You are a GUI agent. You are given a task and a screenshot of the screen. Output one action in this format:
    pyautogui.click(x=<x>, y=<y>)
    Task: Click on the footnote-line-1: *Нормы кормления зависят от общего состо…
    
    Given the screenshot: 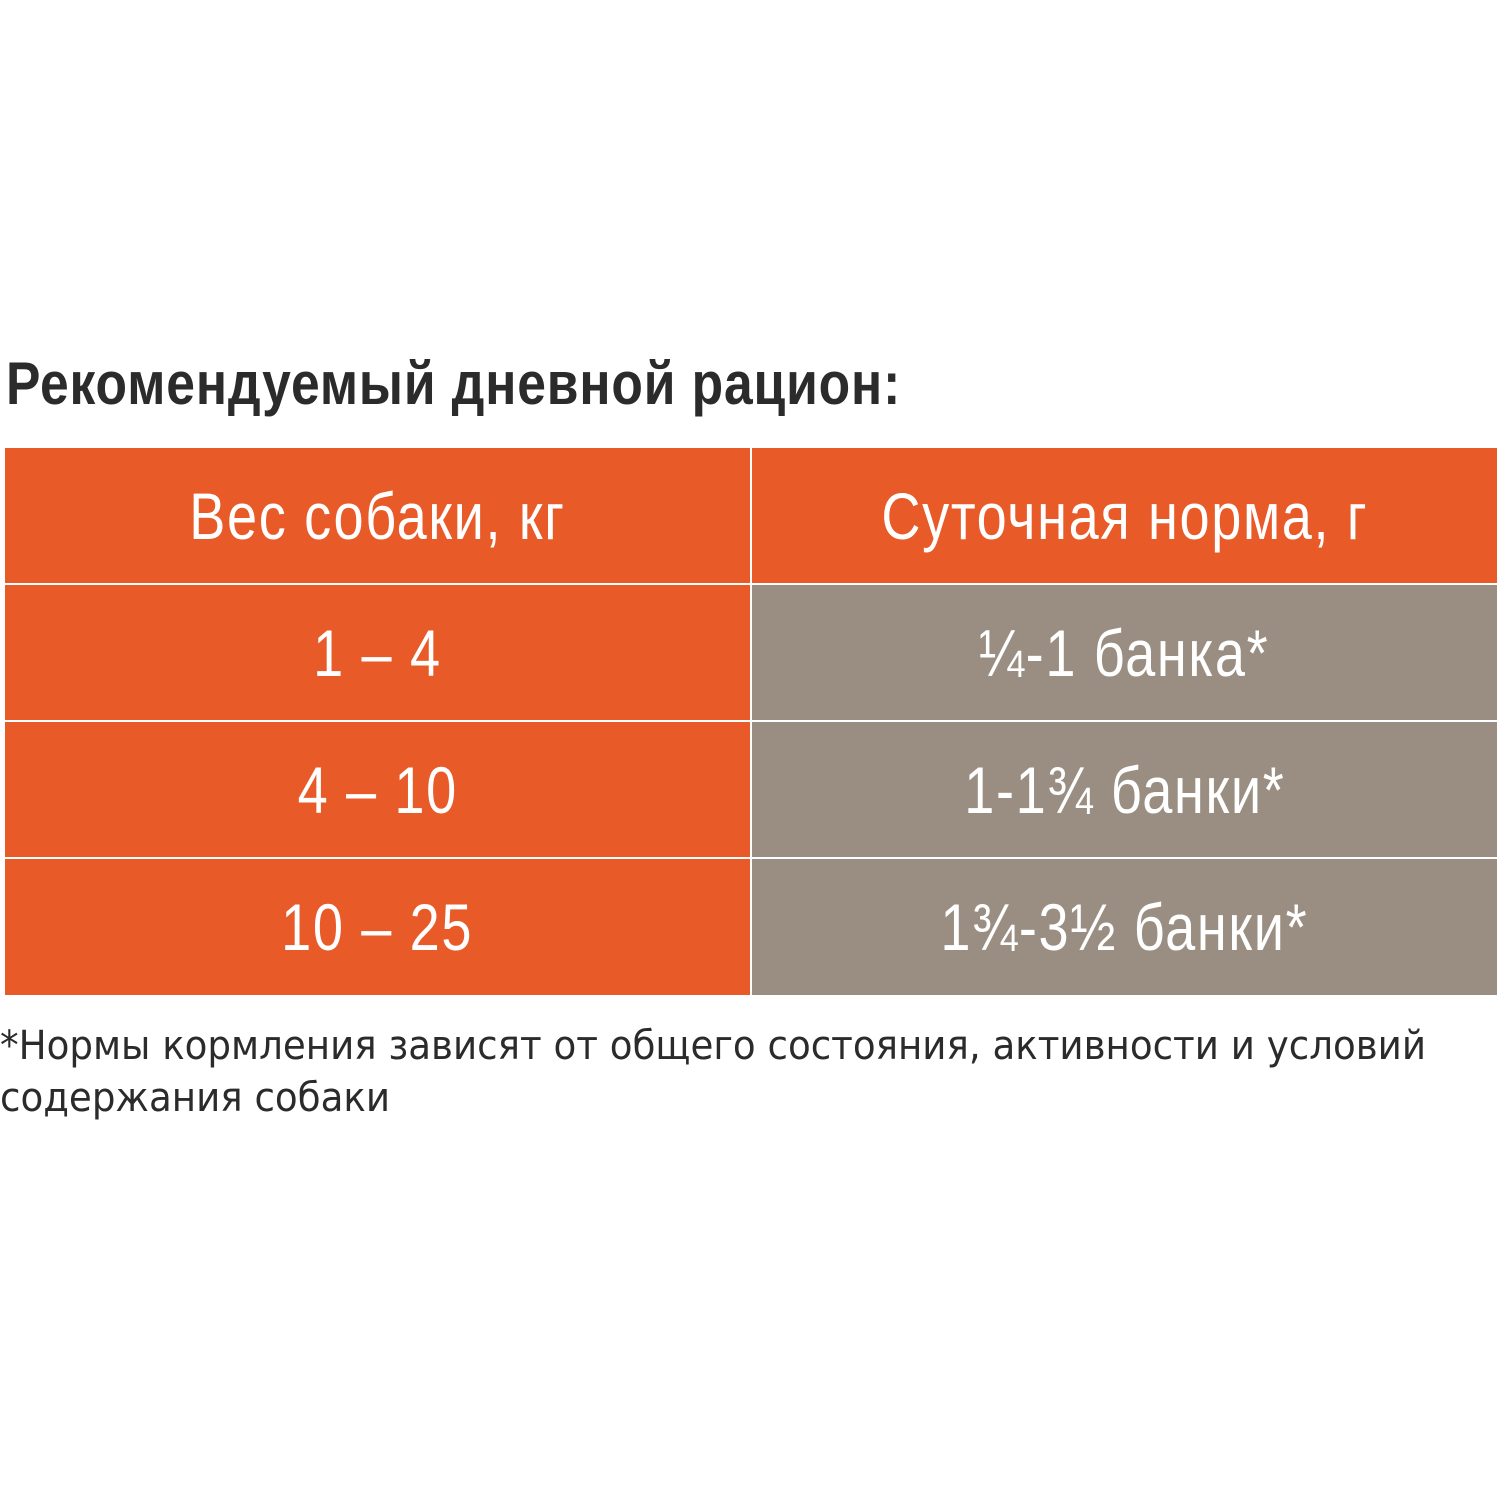 What is the action you would take?
    pyautogui.click(x=713, y=1046)
    